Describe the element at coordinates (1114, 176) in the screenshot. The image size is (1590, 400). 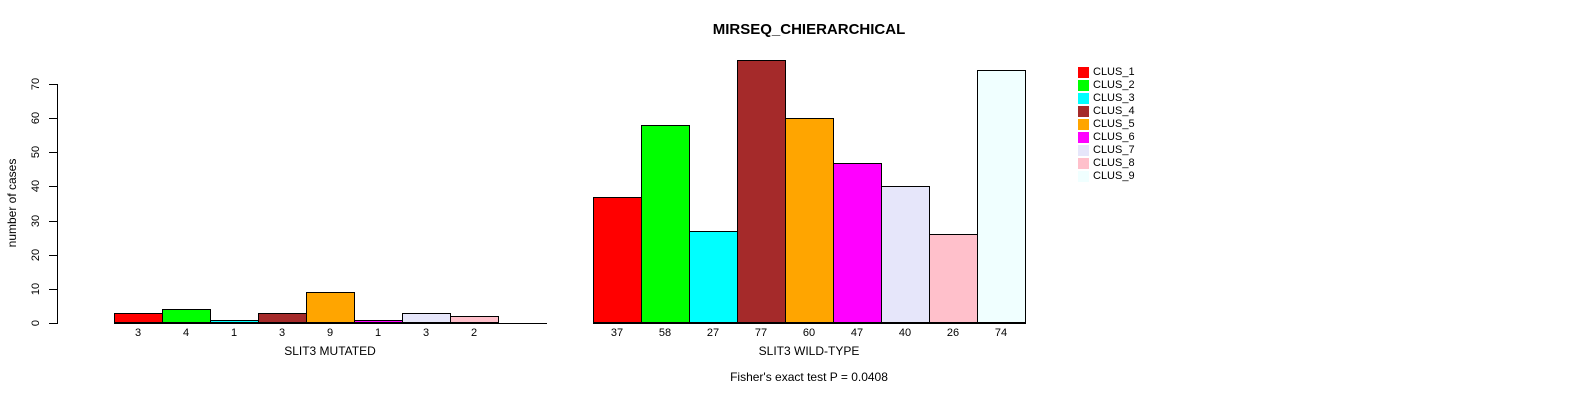
I see `legend-label-clus_9: CLUS_9` at that location.